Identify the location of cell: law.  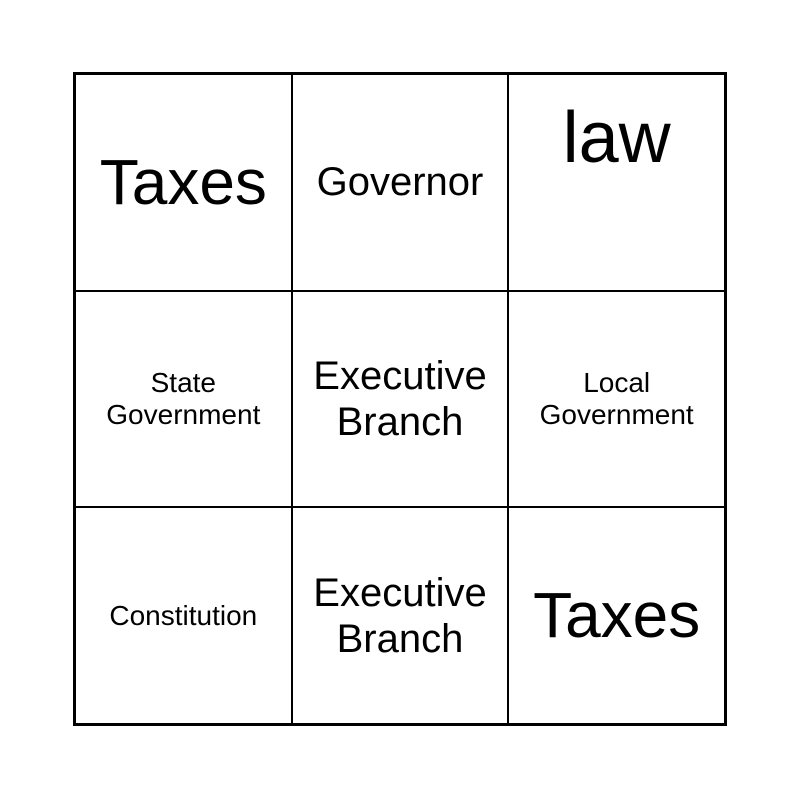
(616, 182).